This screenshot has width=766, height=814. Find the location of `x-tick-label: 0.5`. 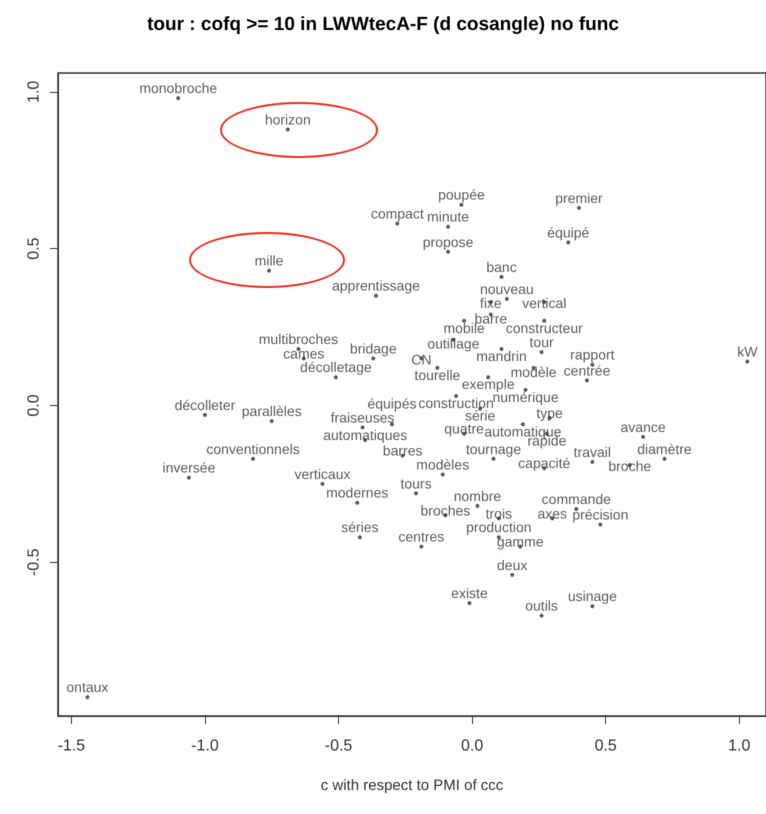

x-tick-label: 0.5 is located at coordinates (605, 746).